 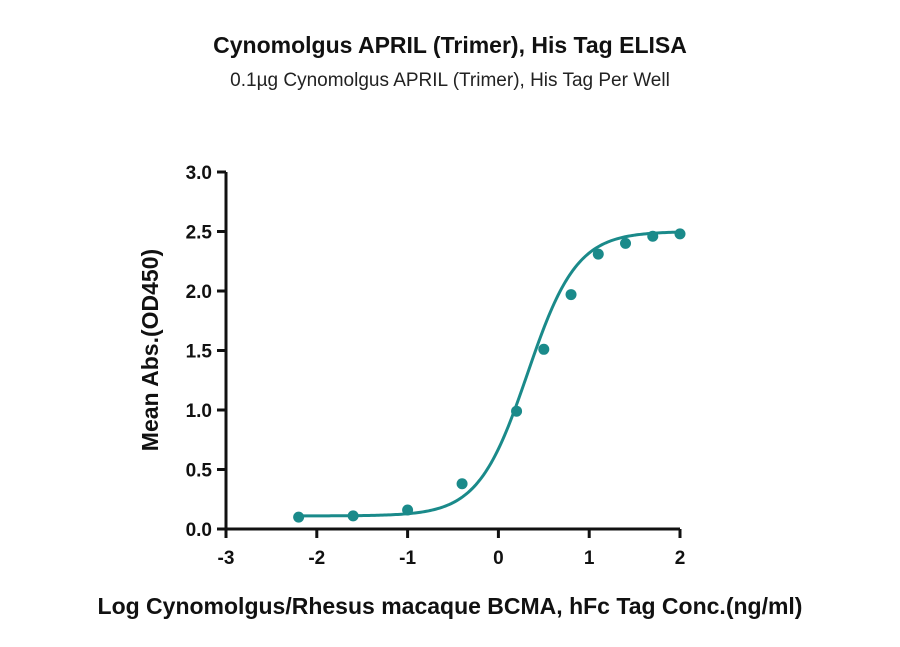 What do you see at coordinates (199, 471) in the screenshot?
I see `y-tick-label: 0.5` at bounding box center [199, 471].